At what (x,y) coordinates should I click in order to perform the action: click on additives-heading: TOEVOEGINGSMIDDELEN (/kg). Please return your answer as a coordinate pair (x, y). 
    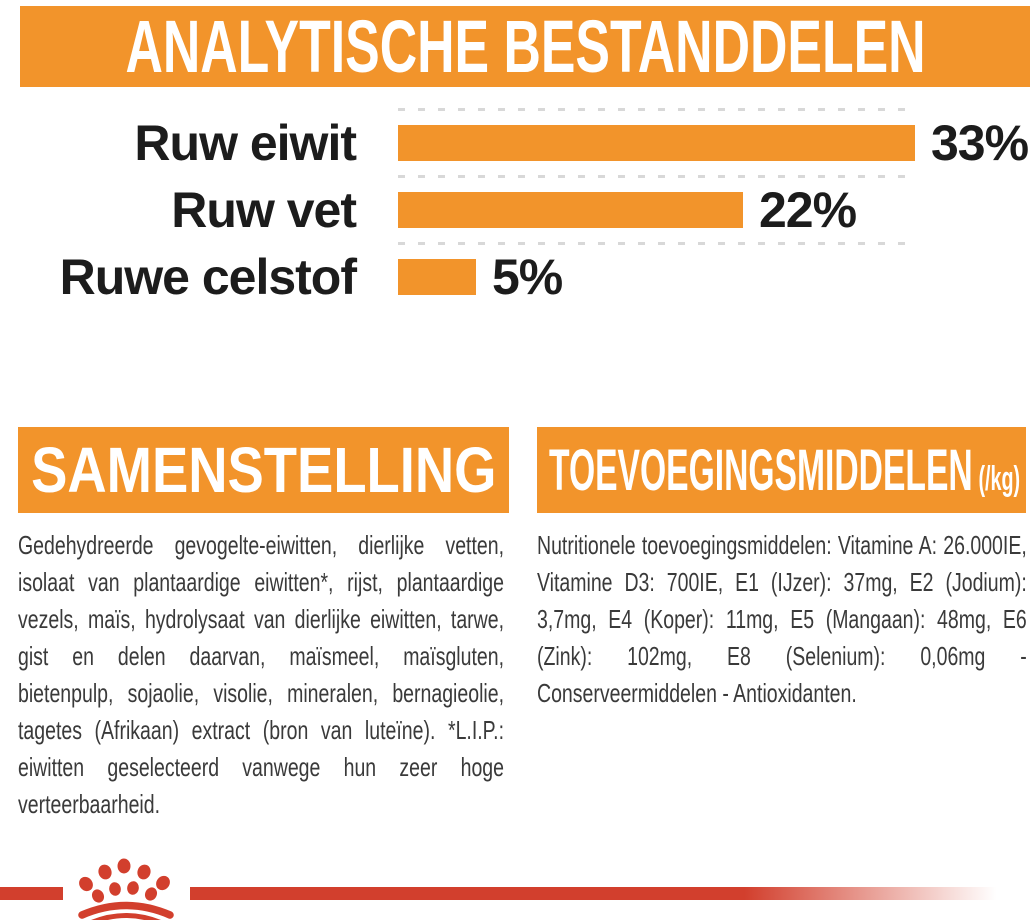
    Looking at the image, I should click on (784, 470).